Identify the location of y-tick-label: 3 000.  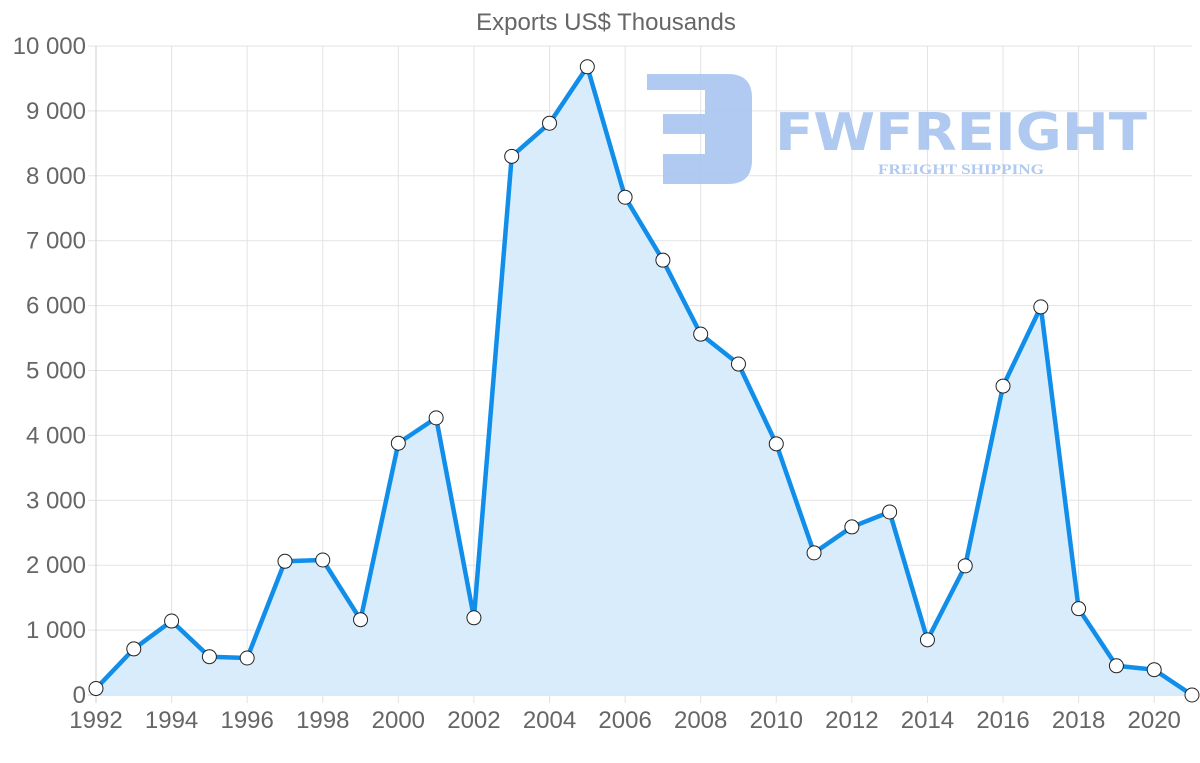
(56, 500).